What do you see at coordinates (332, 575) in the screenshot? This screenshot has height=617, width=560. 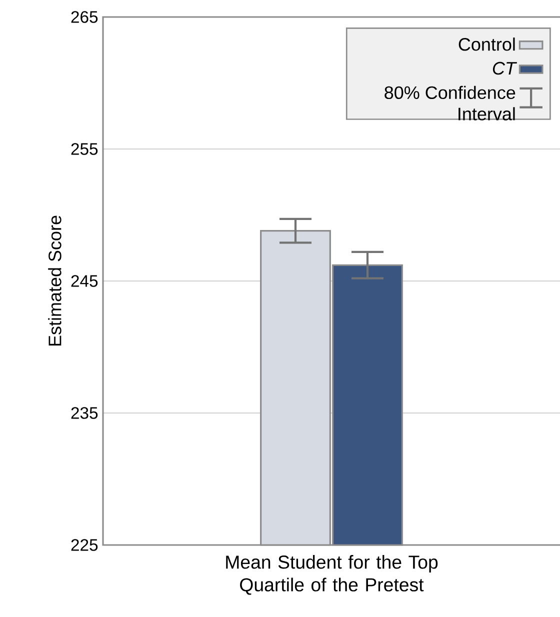 I see `x-tick-label: Mean Student for the Top Quartile of the Pretest` at bounding box center [332, 575].